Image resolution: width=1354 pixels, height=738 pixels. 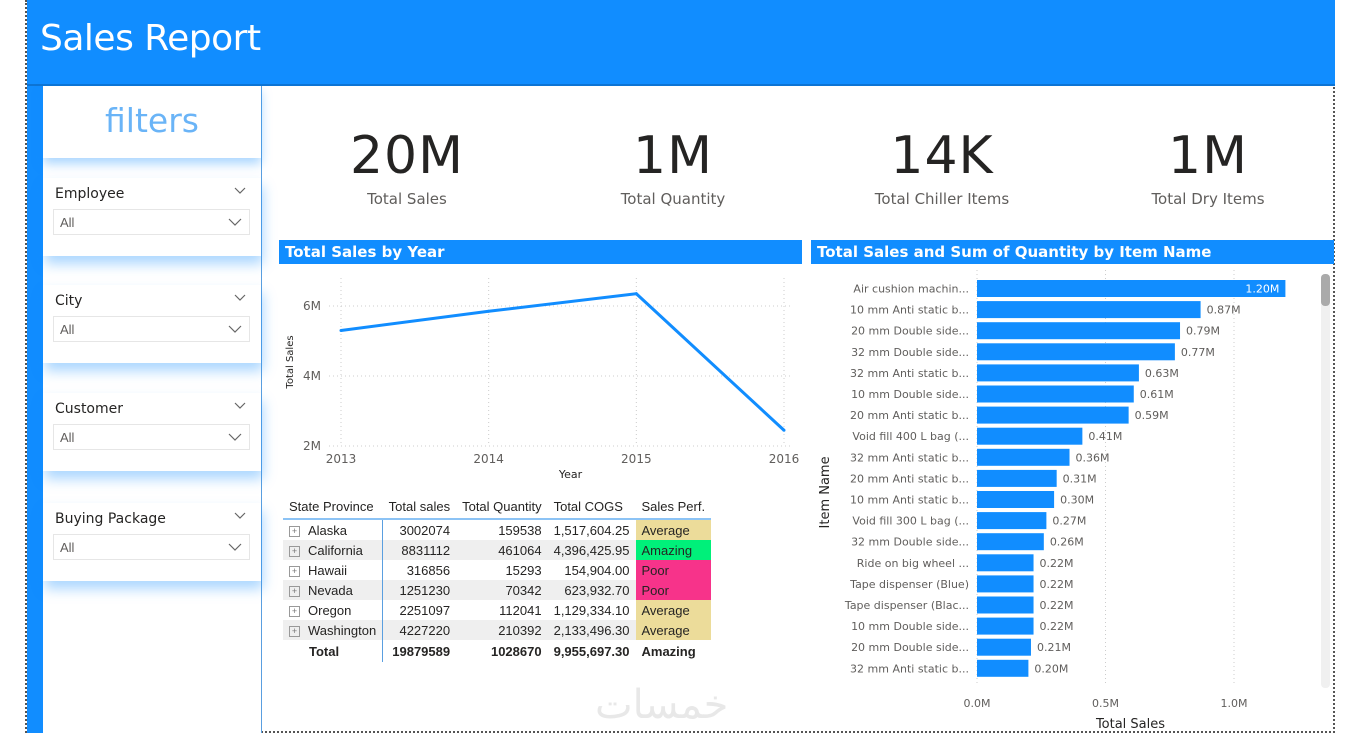 I want to click on state-name: Oregon, so click(x=330, y=610).